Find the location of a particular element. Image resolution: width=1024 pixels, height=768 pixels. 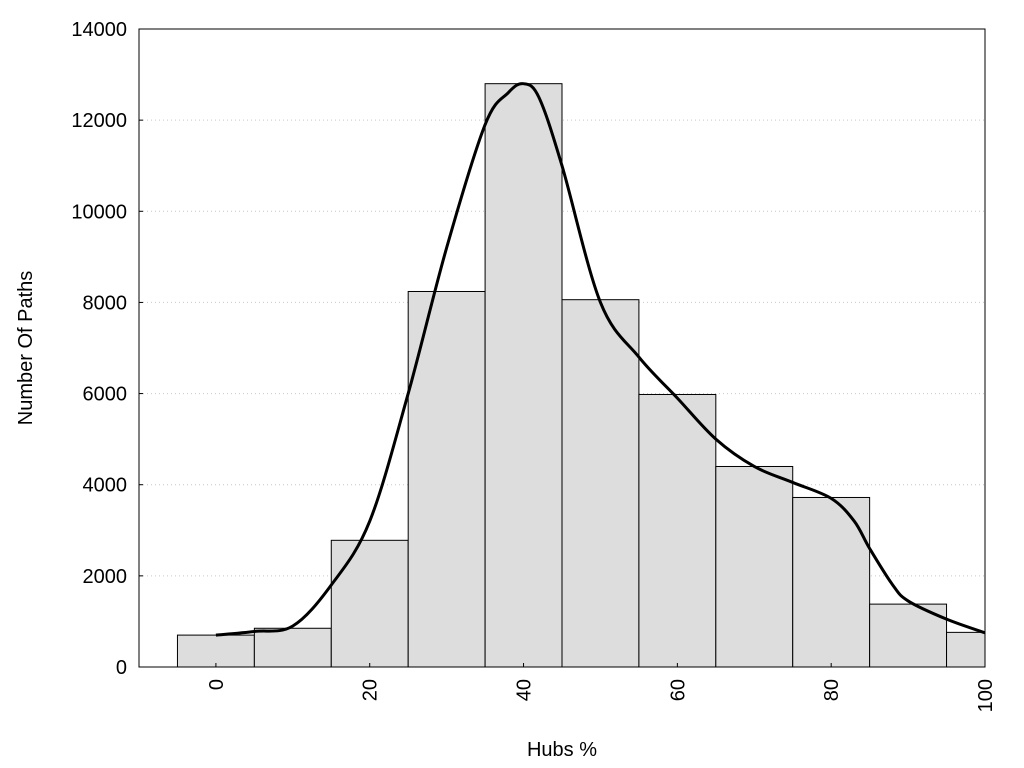

y-tick-label: 0 is located at coordinates (121, 668).